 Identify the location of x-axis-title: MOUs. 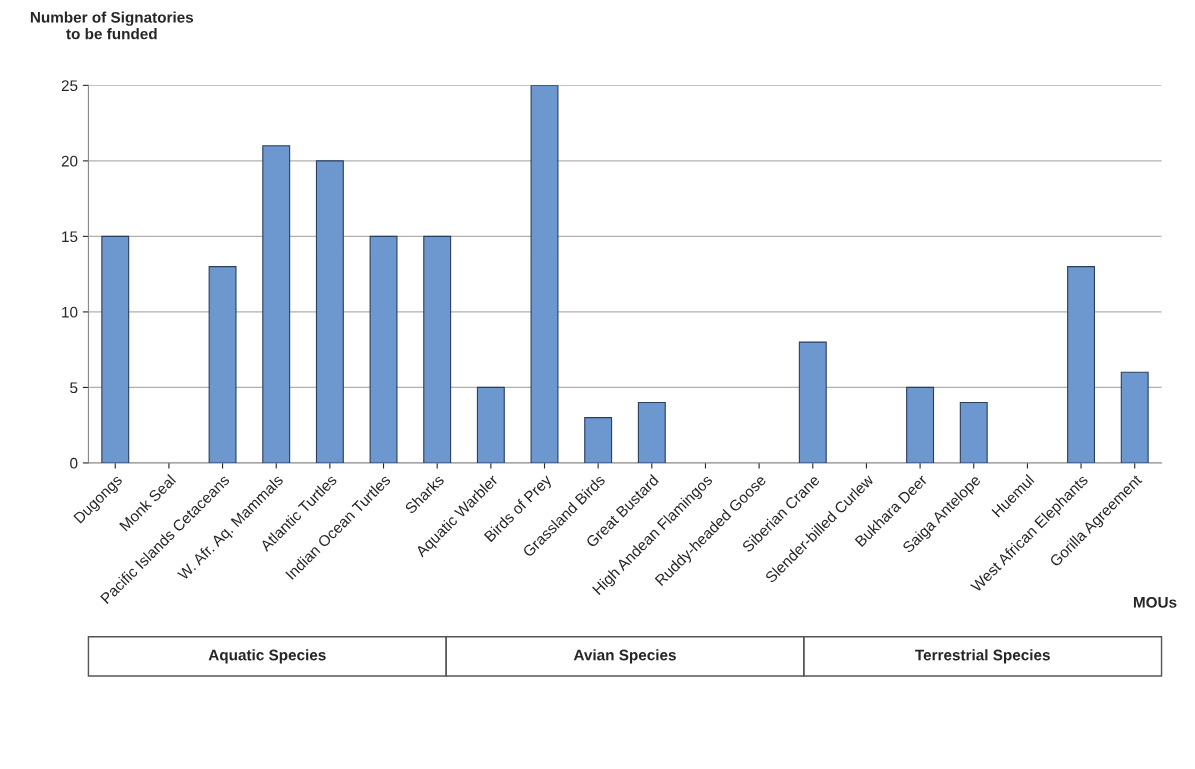
(1155, 602).